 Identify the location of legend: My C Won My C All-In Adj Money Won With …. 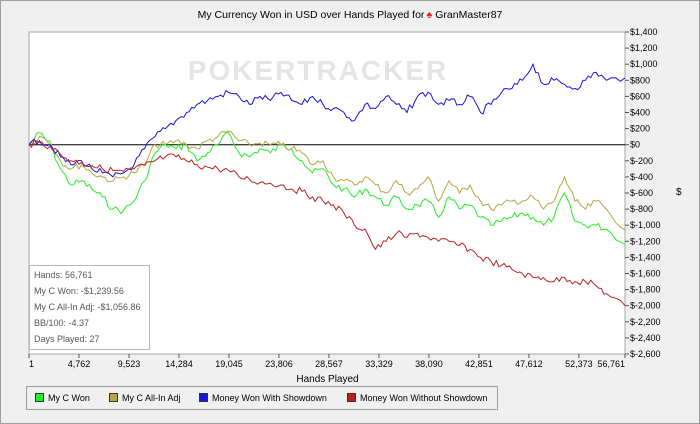
(262, 398).